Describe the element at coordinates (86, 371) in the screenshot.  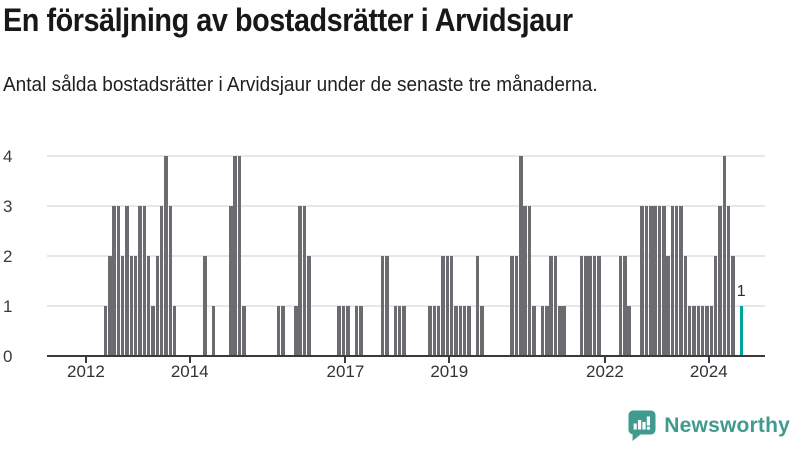
I see `x-axis-tick-label: 2012` at that location.